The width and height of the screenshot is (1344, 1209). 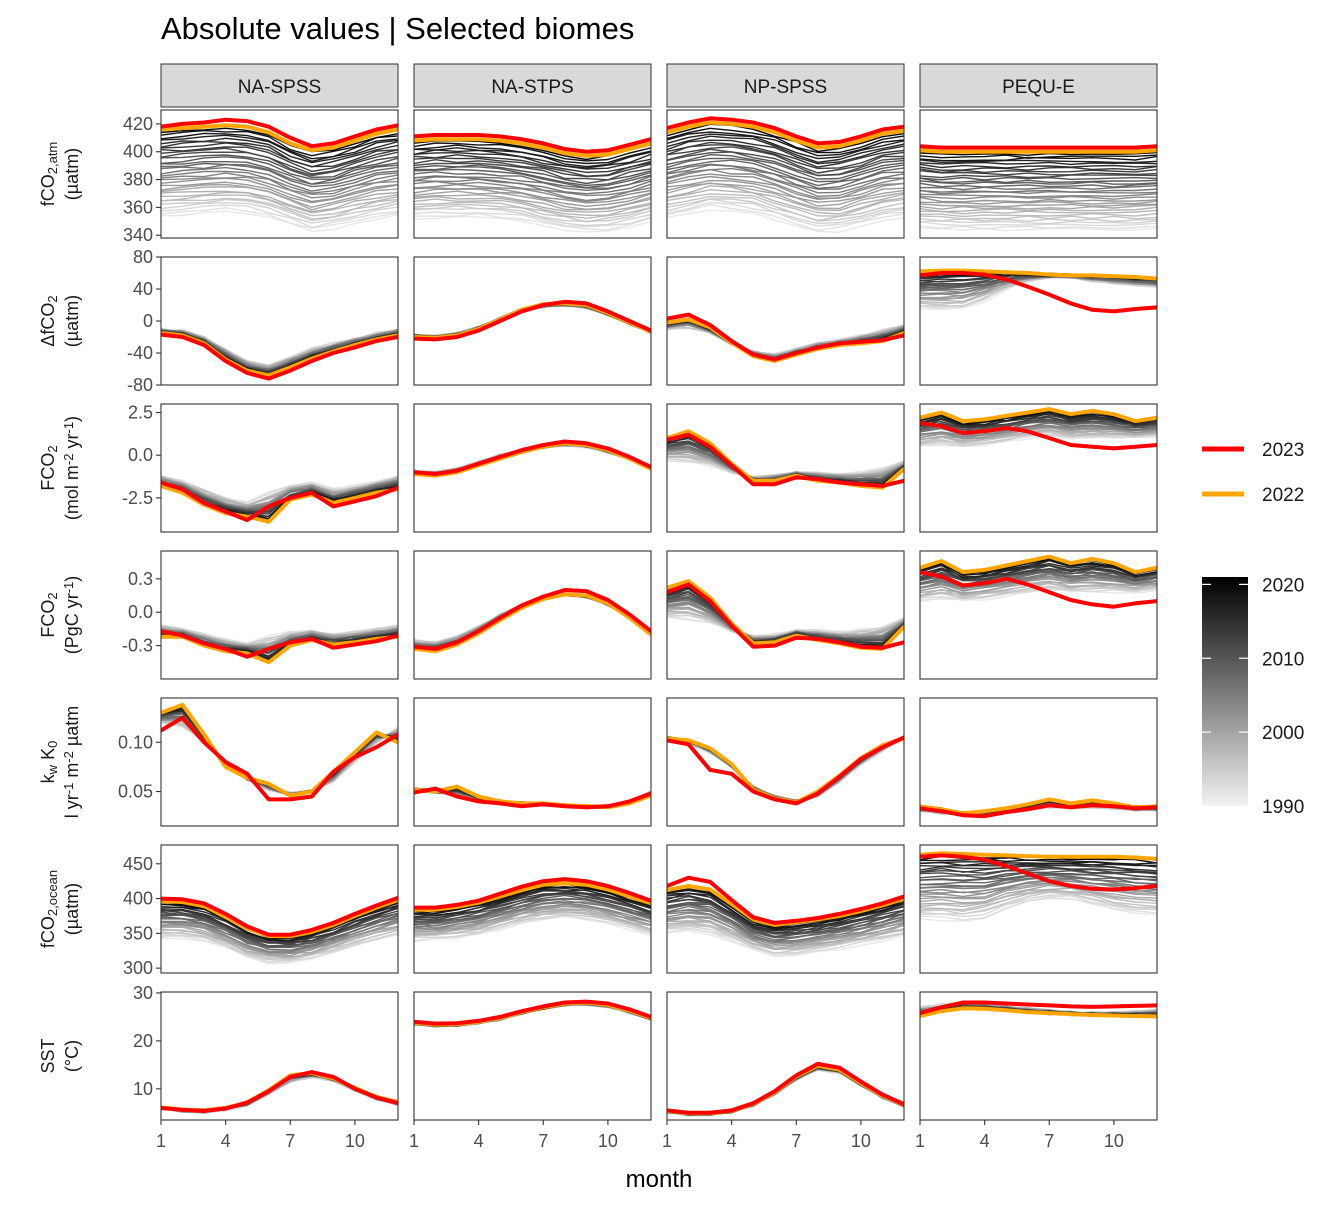 What do you see at coordinates (72, 806) in the screenshot?
I see `y-axis-label-part: l yr` at bounding box center [72, 806].